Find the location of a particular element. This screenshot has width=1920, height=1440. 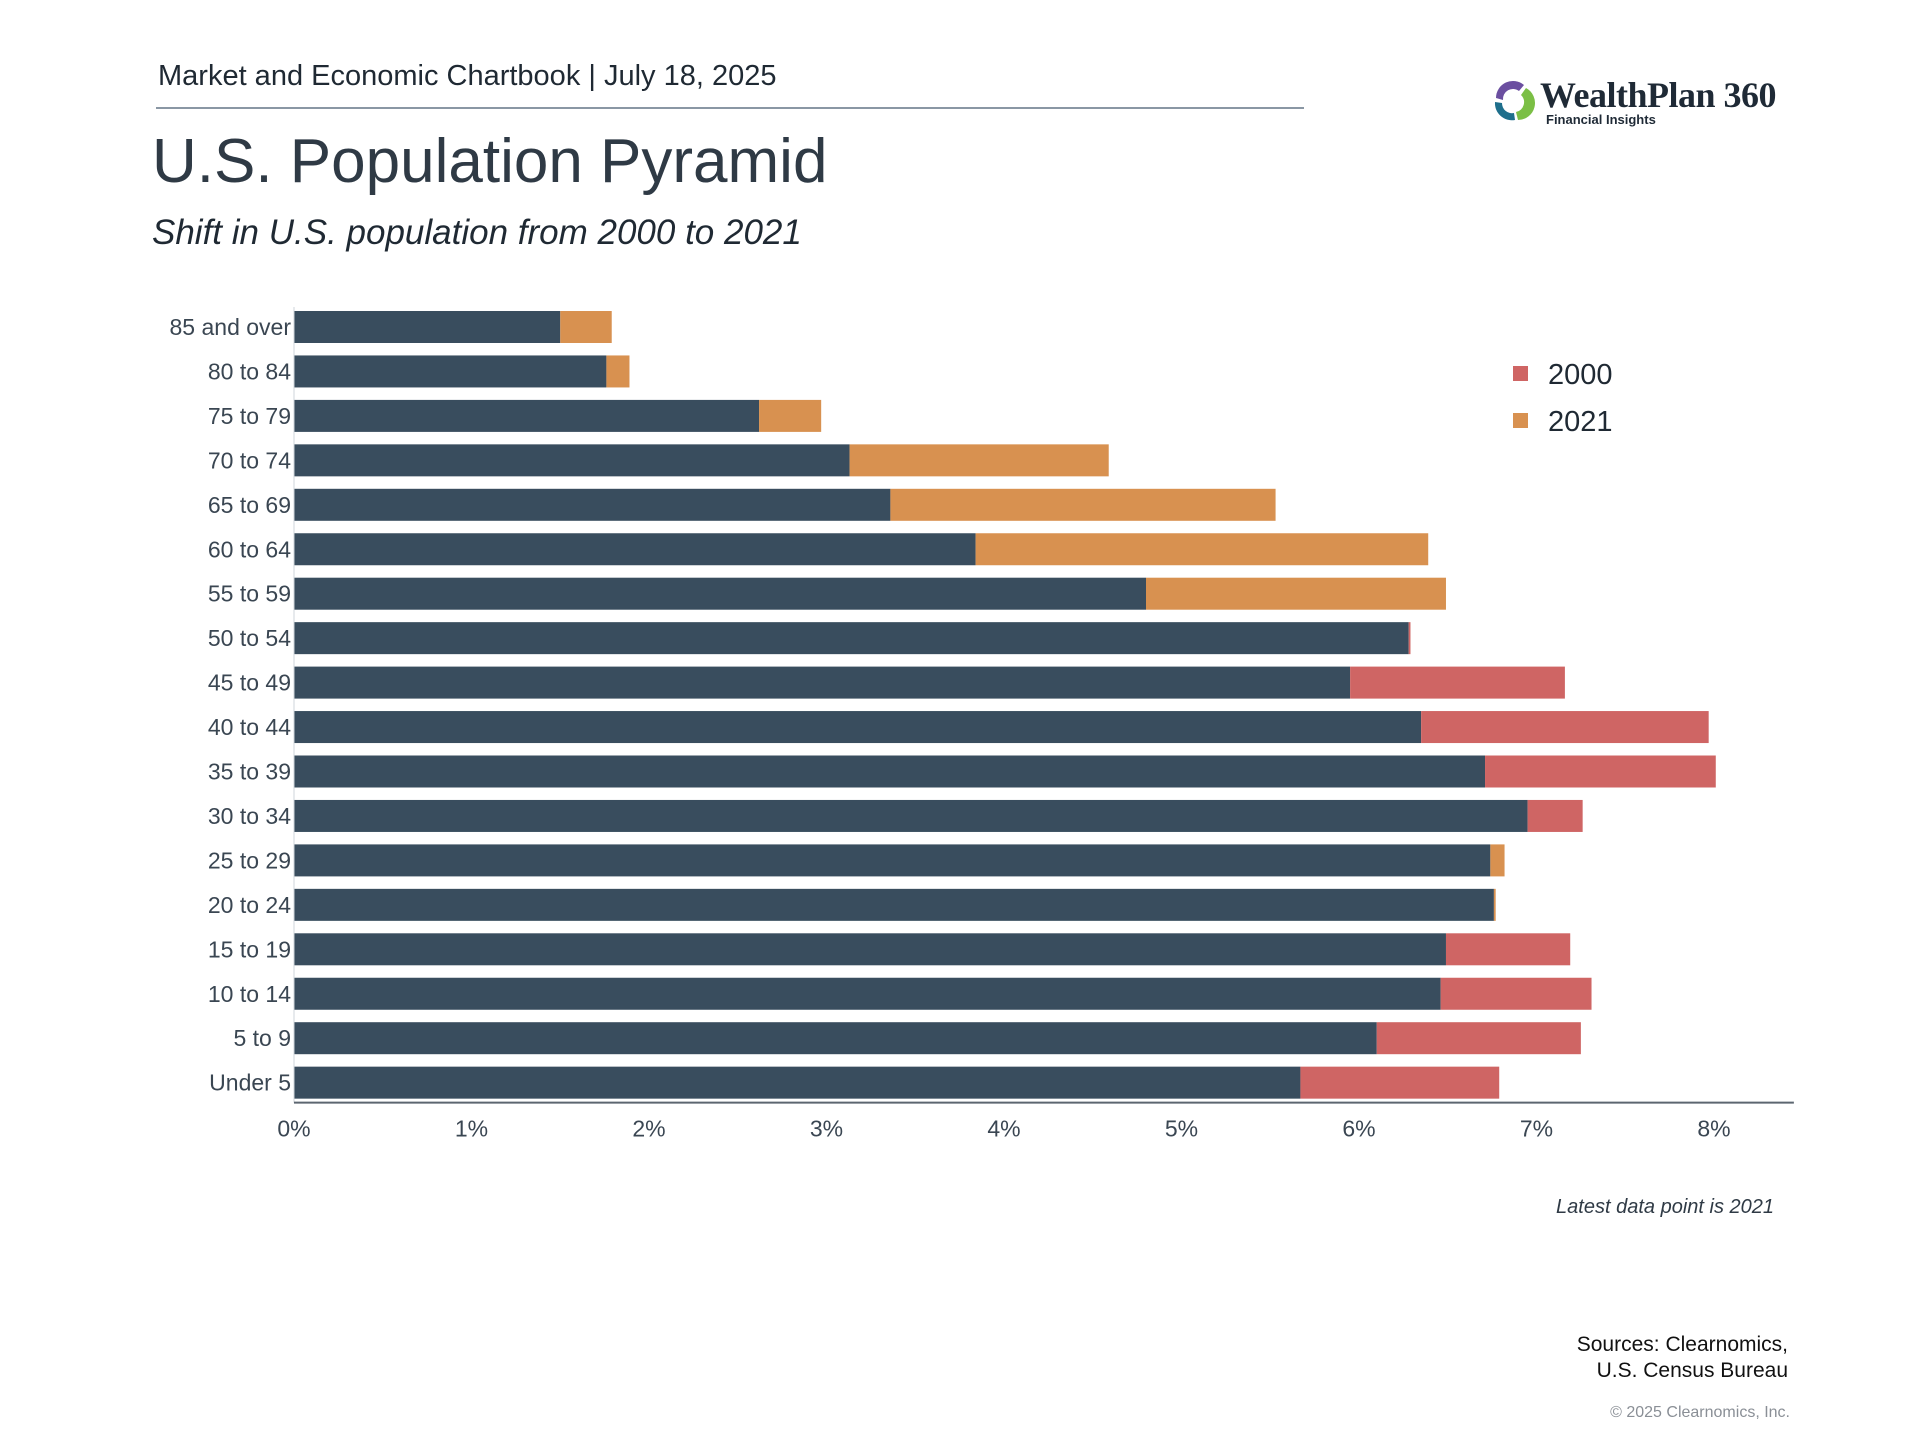

sources-text: Sources: Clearnomics, U.S. Census Bureau is located at coordinates (1682, 1358).